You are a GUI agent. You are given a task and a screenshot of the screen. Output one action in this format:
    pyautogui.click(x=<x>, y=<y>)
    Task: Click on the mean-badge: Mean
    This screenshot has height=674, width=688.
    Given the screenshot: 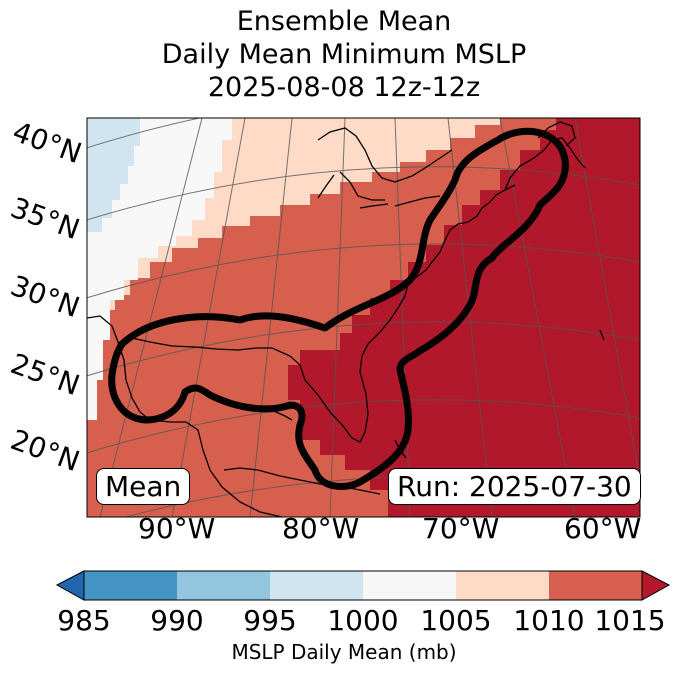 What is the action you would take?
    pyautogui.click(x=143, y=486)
    